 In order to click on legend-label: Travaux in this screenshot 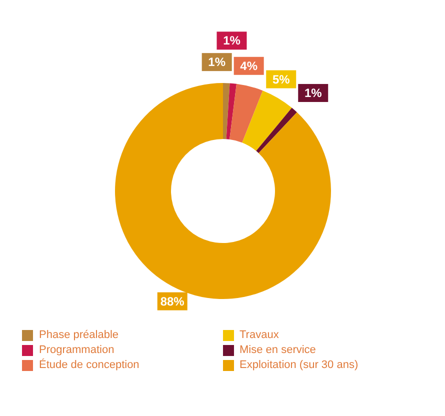, I will do `click(259, 335)`.